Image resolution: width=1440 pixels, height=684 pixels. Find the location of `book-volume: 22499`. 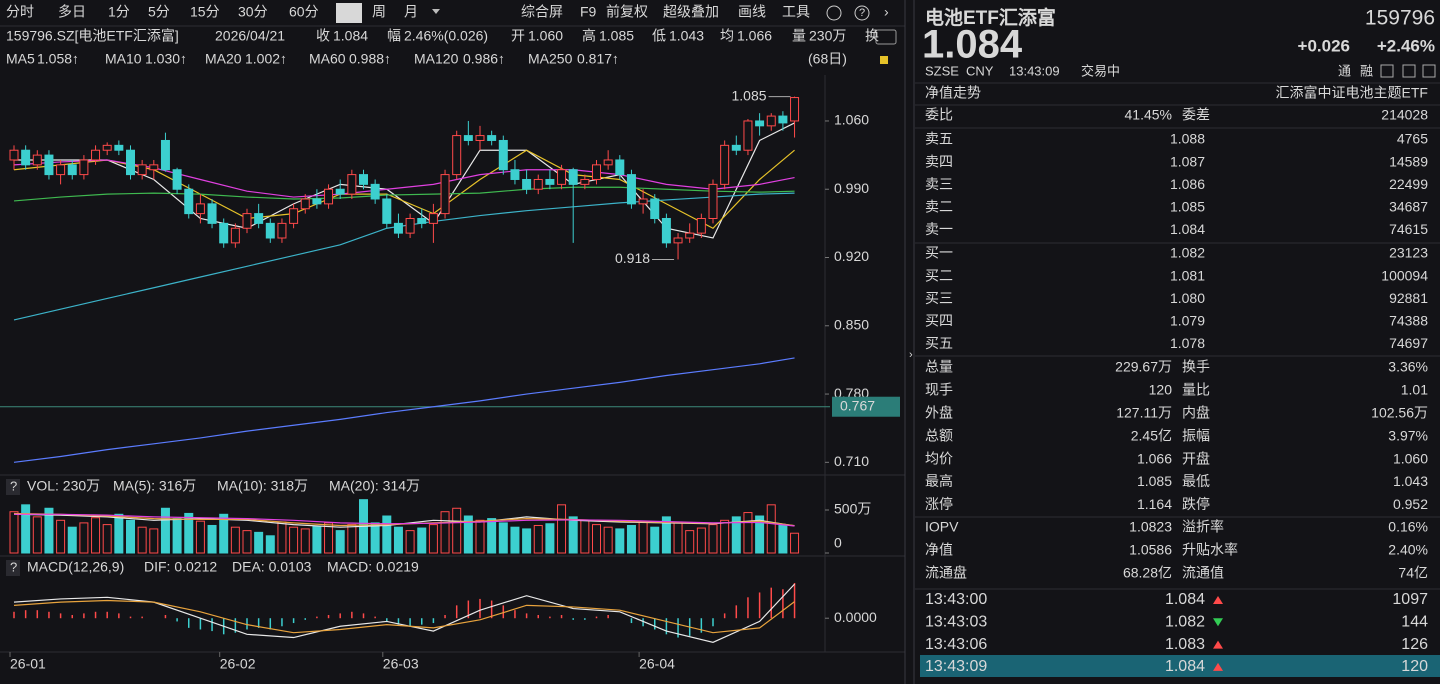

book-volume: 22499 is located at coordinates (1408, 184).